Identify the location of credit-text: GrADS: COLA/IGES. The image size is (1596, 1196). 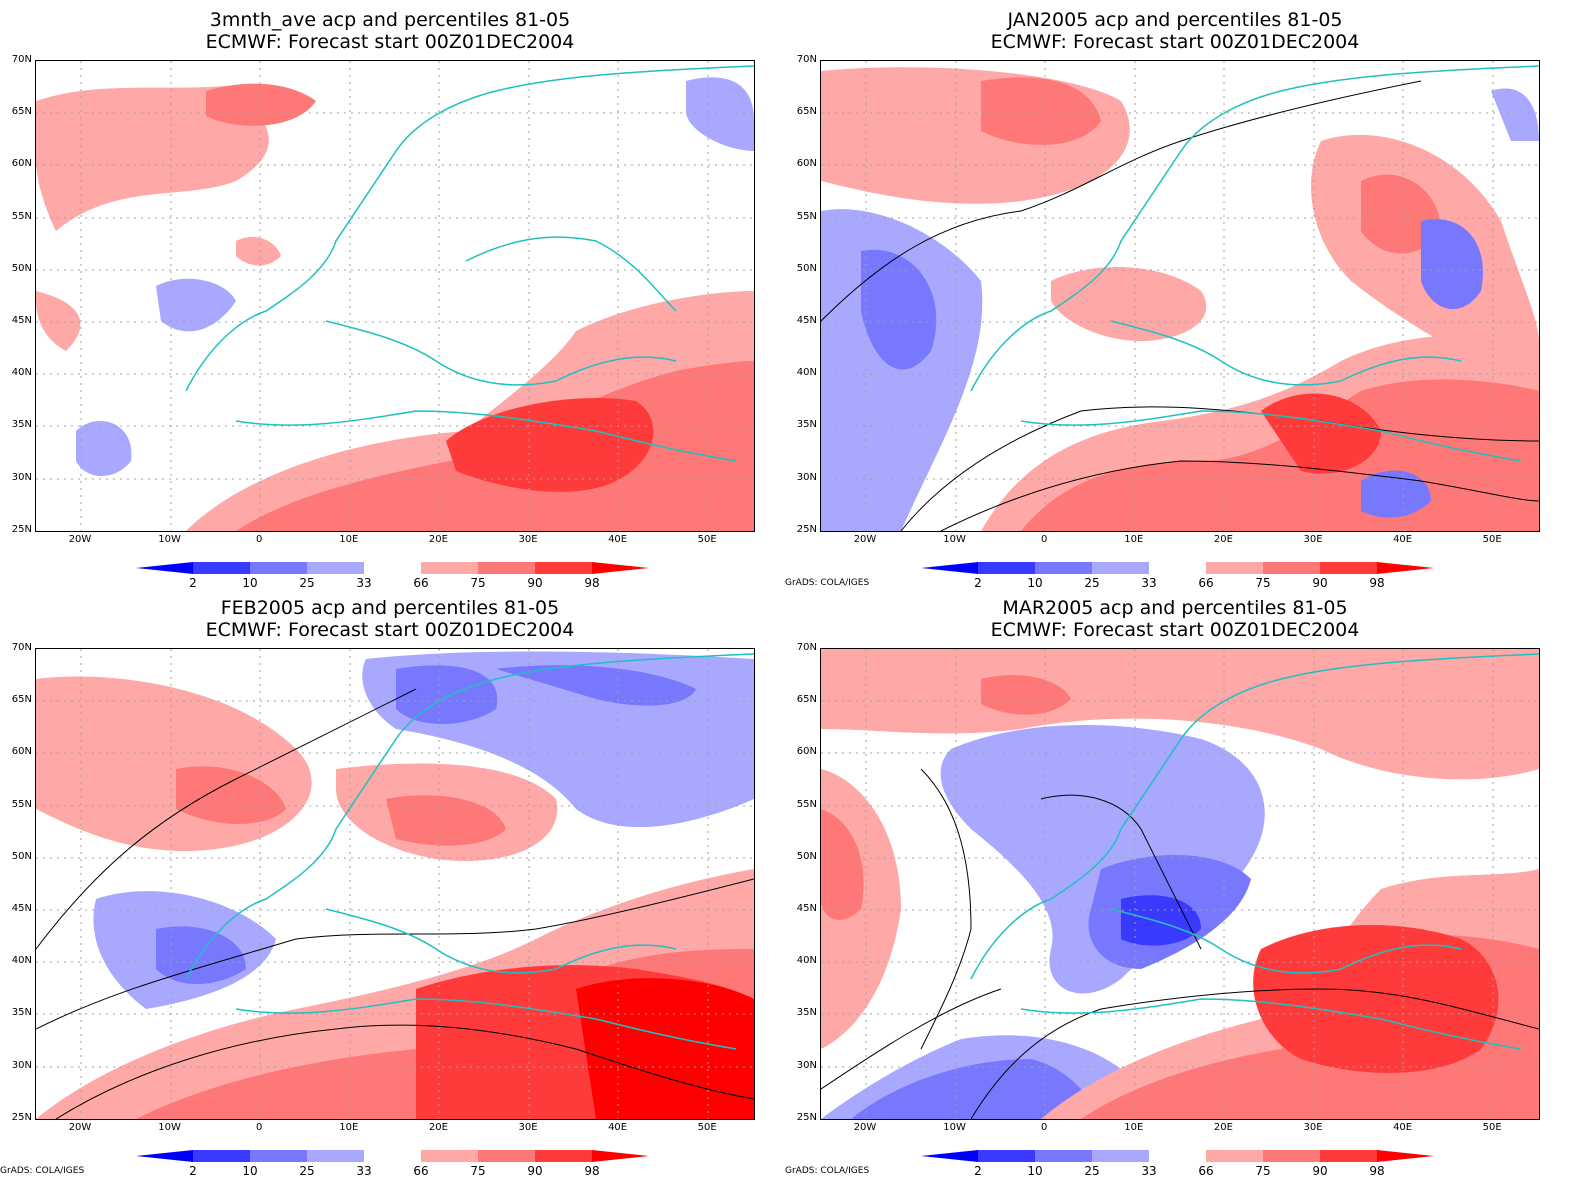
(42, 1171).